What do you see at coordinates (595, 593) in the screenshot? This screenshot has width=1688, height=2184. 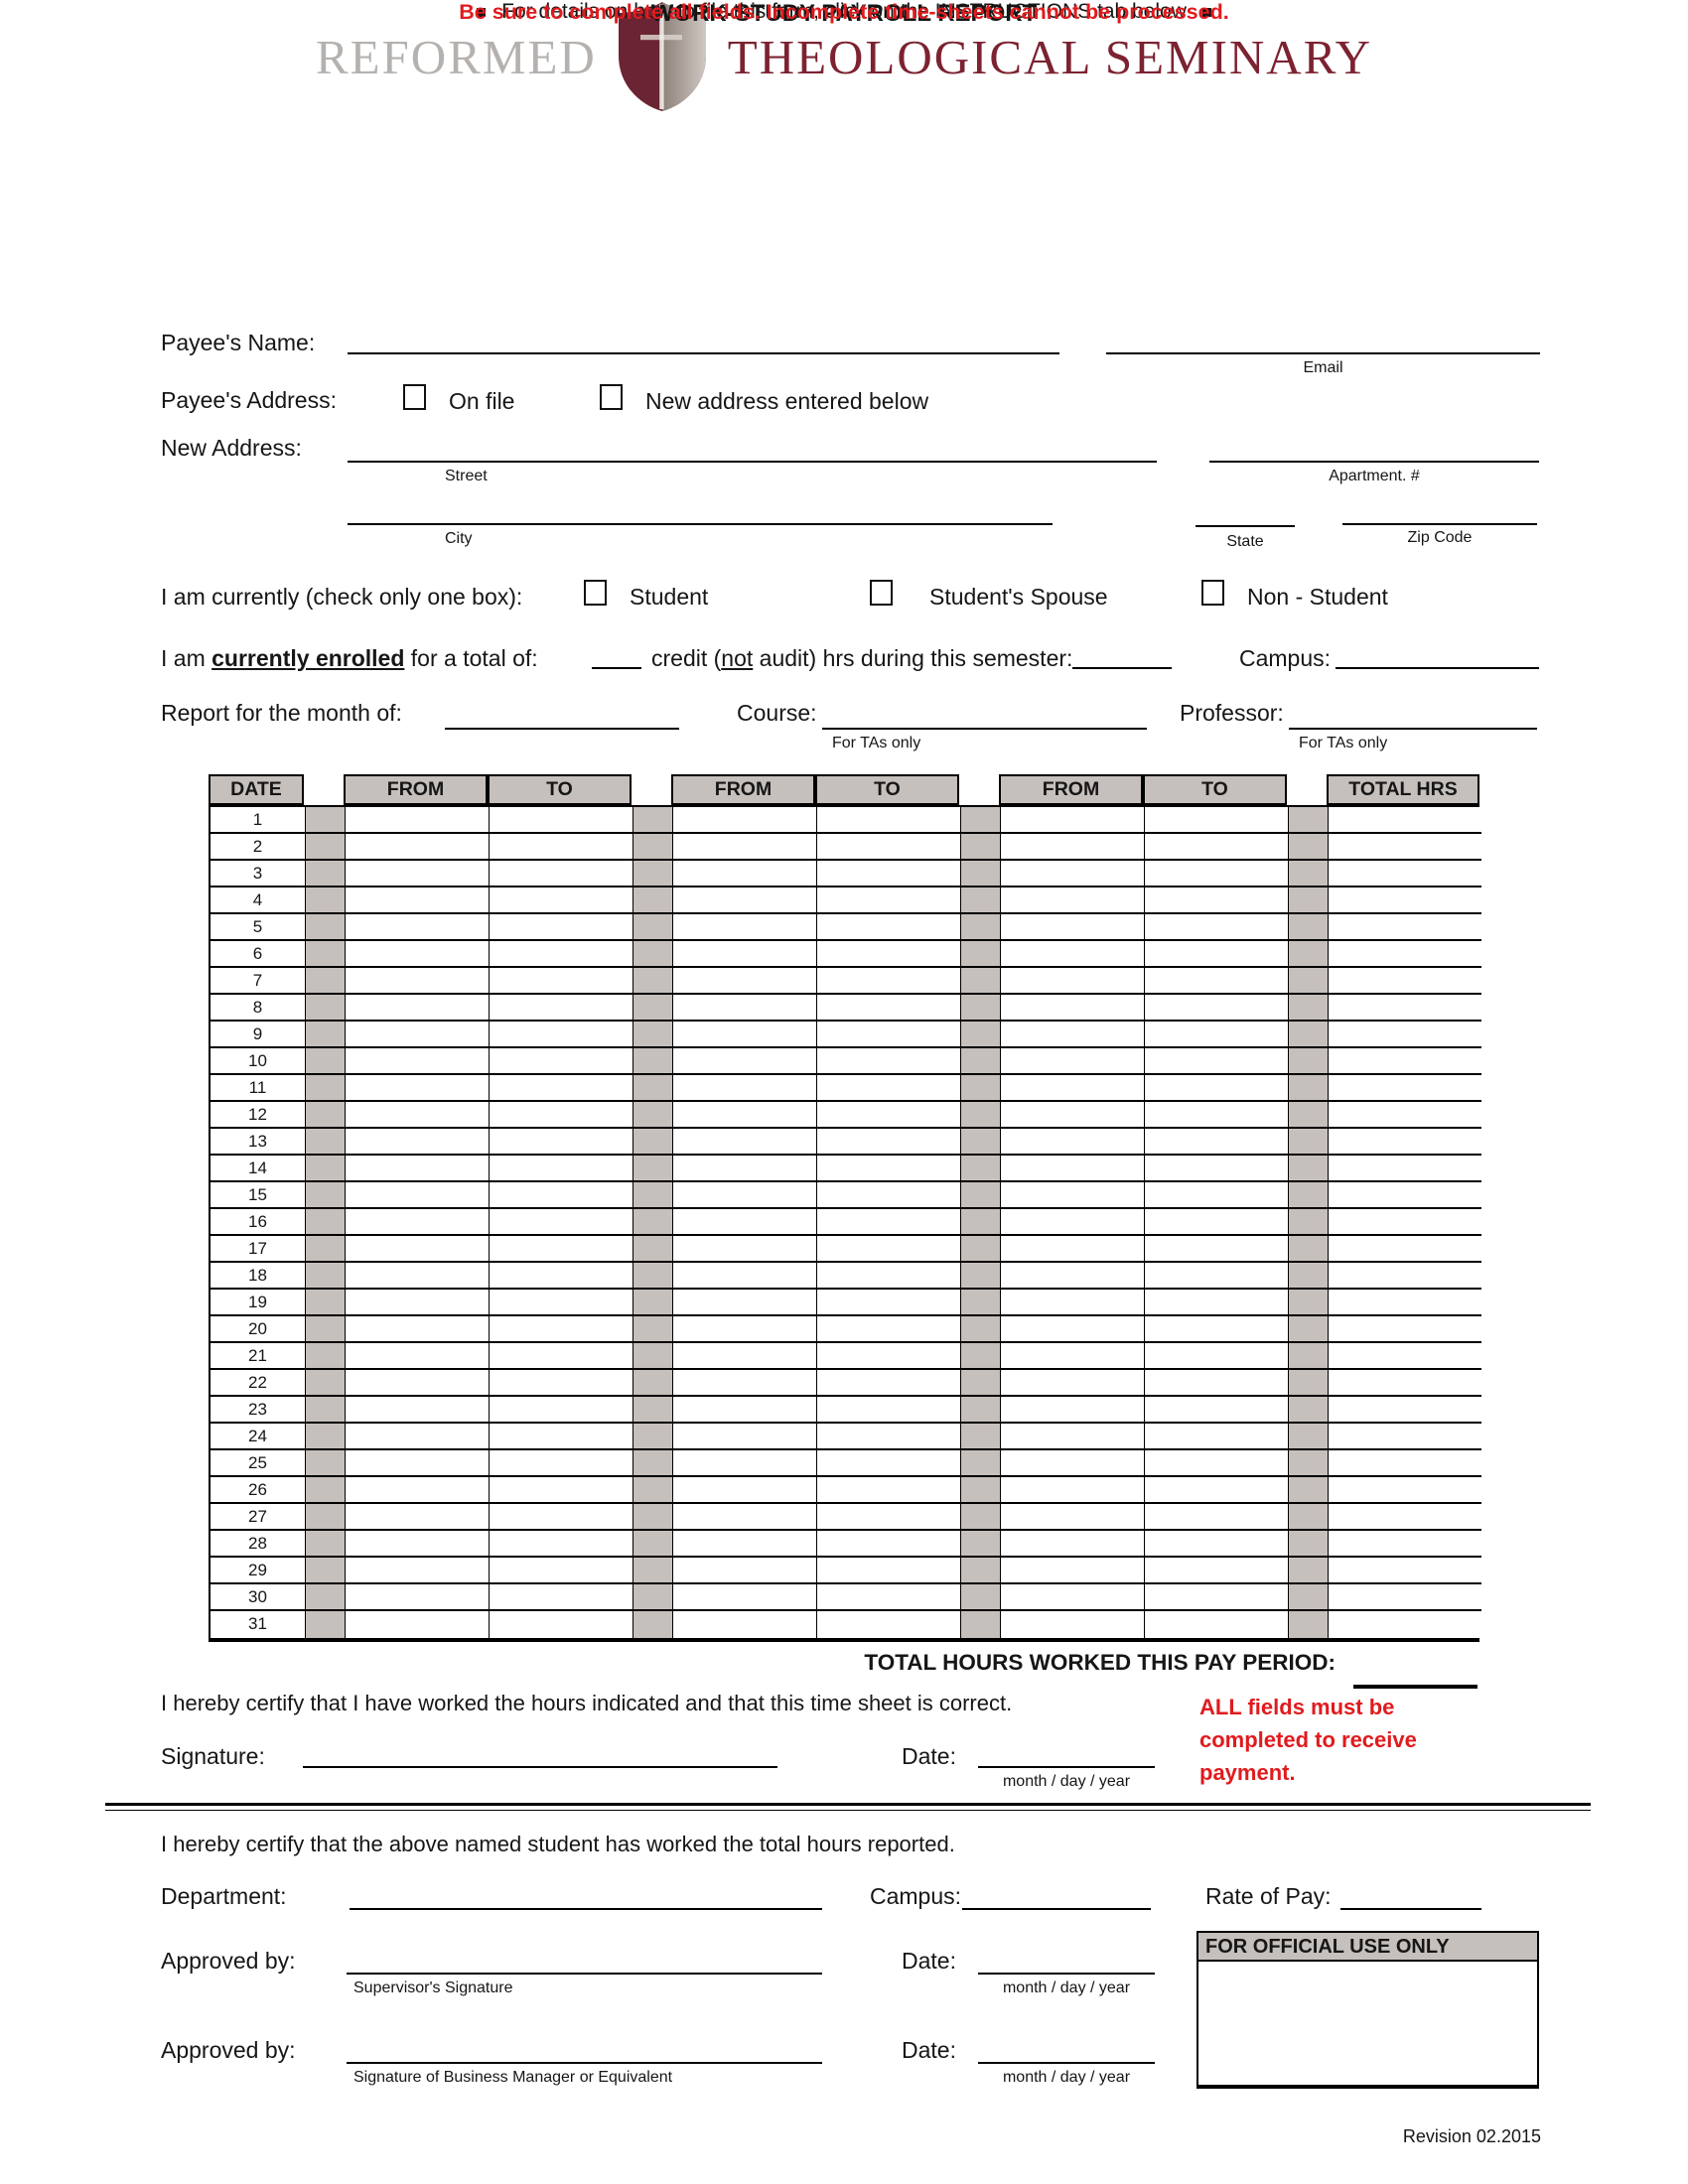 I see `student-checkbox` at bounding box center [595, 593].